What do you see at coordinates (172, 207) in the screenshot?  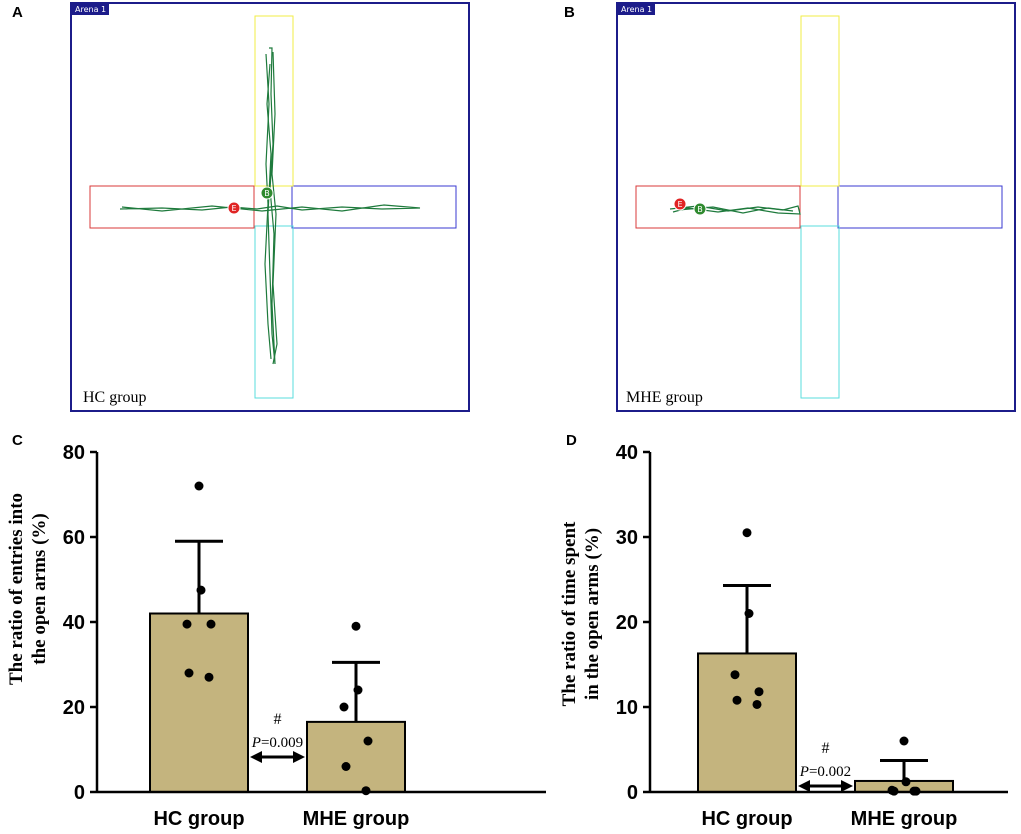 I see `open-arm-left-hc` at bounding box center [172, 207].